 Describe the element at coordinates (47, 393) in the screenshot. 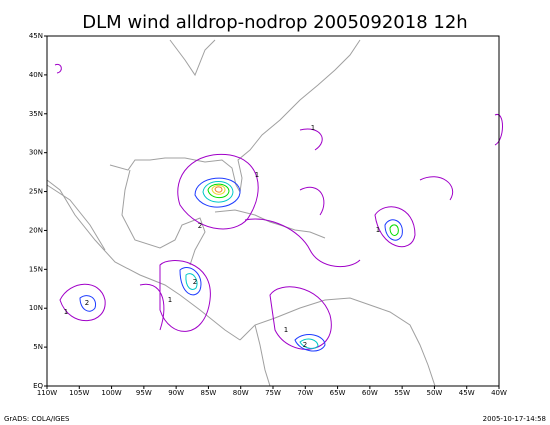

I see `lon-label: 110W` at that location.